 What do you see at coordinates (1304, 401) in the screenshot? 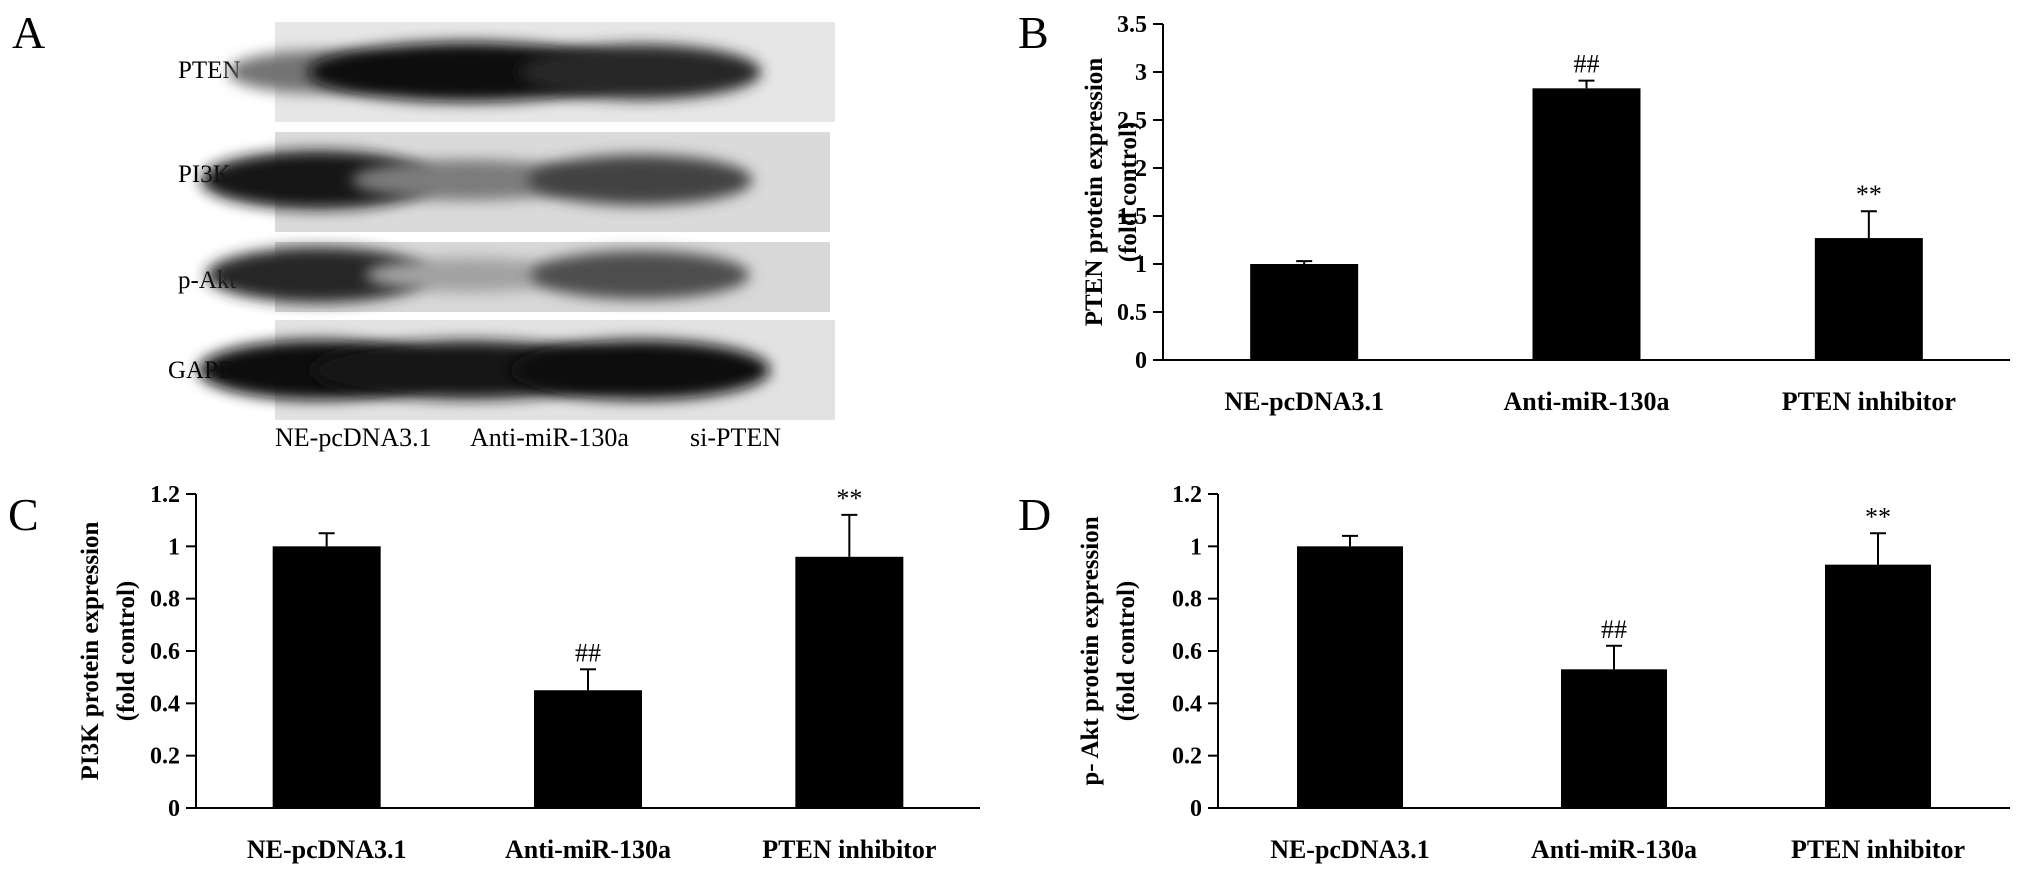
I see `x-tick-label-b-1: NE-pcDNA3.1` at bounding box center [1304, 401].